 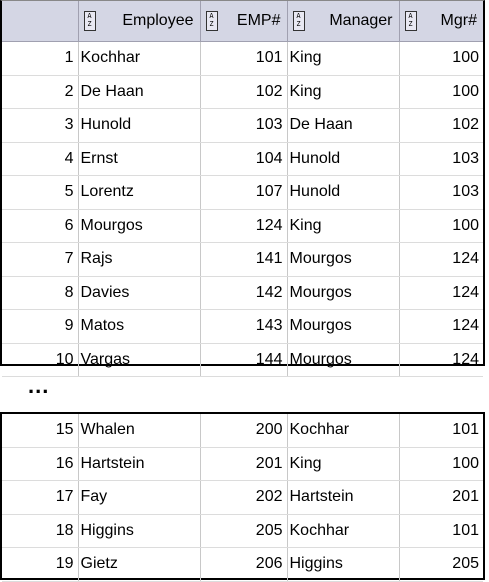 I want to click on table-row: 10 Vargas 144 Mourgos 124, so click(x=242, y=360).